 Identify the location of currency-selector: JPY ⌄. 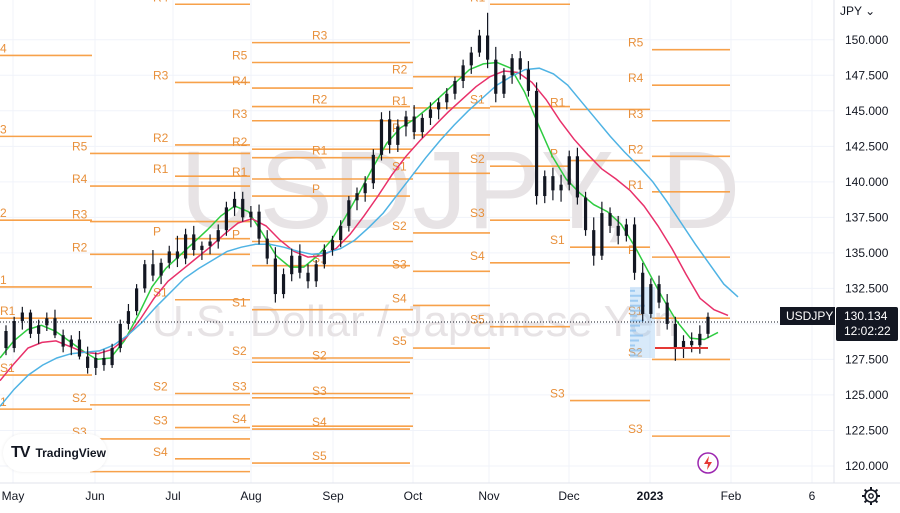
(860, 13).